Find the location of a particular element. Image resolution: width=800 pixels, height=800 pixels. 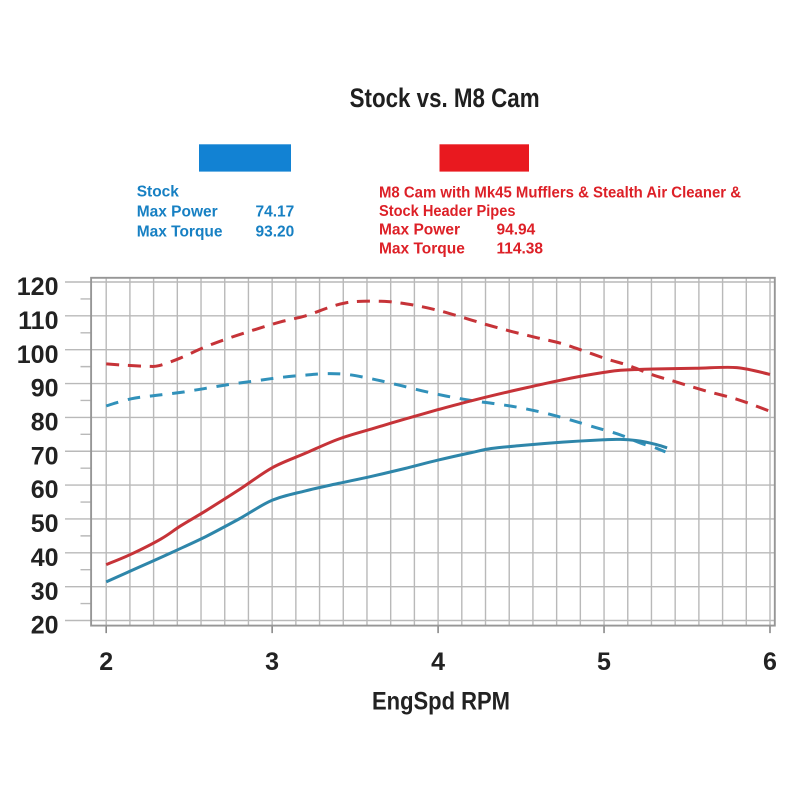

svg-text: 80 is located at coordinates (45, 423).